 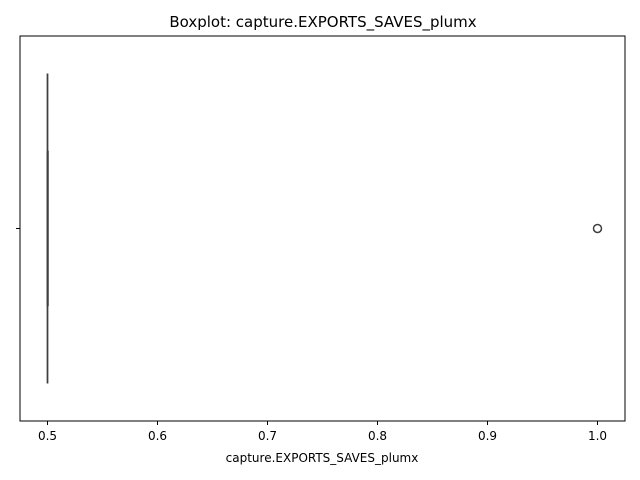 I want to click on x-tick-label: 0.7, so click(x=267, y=436).